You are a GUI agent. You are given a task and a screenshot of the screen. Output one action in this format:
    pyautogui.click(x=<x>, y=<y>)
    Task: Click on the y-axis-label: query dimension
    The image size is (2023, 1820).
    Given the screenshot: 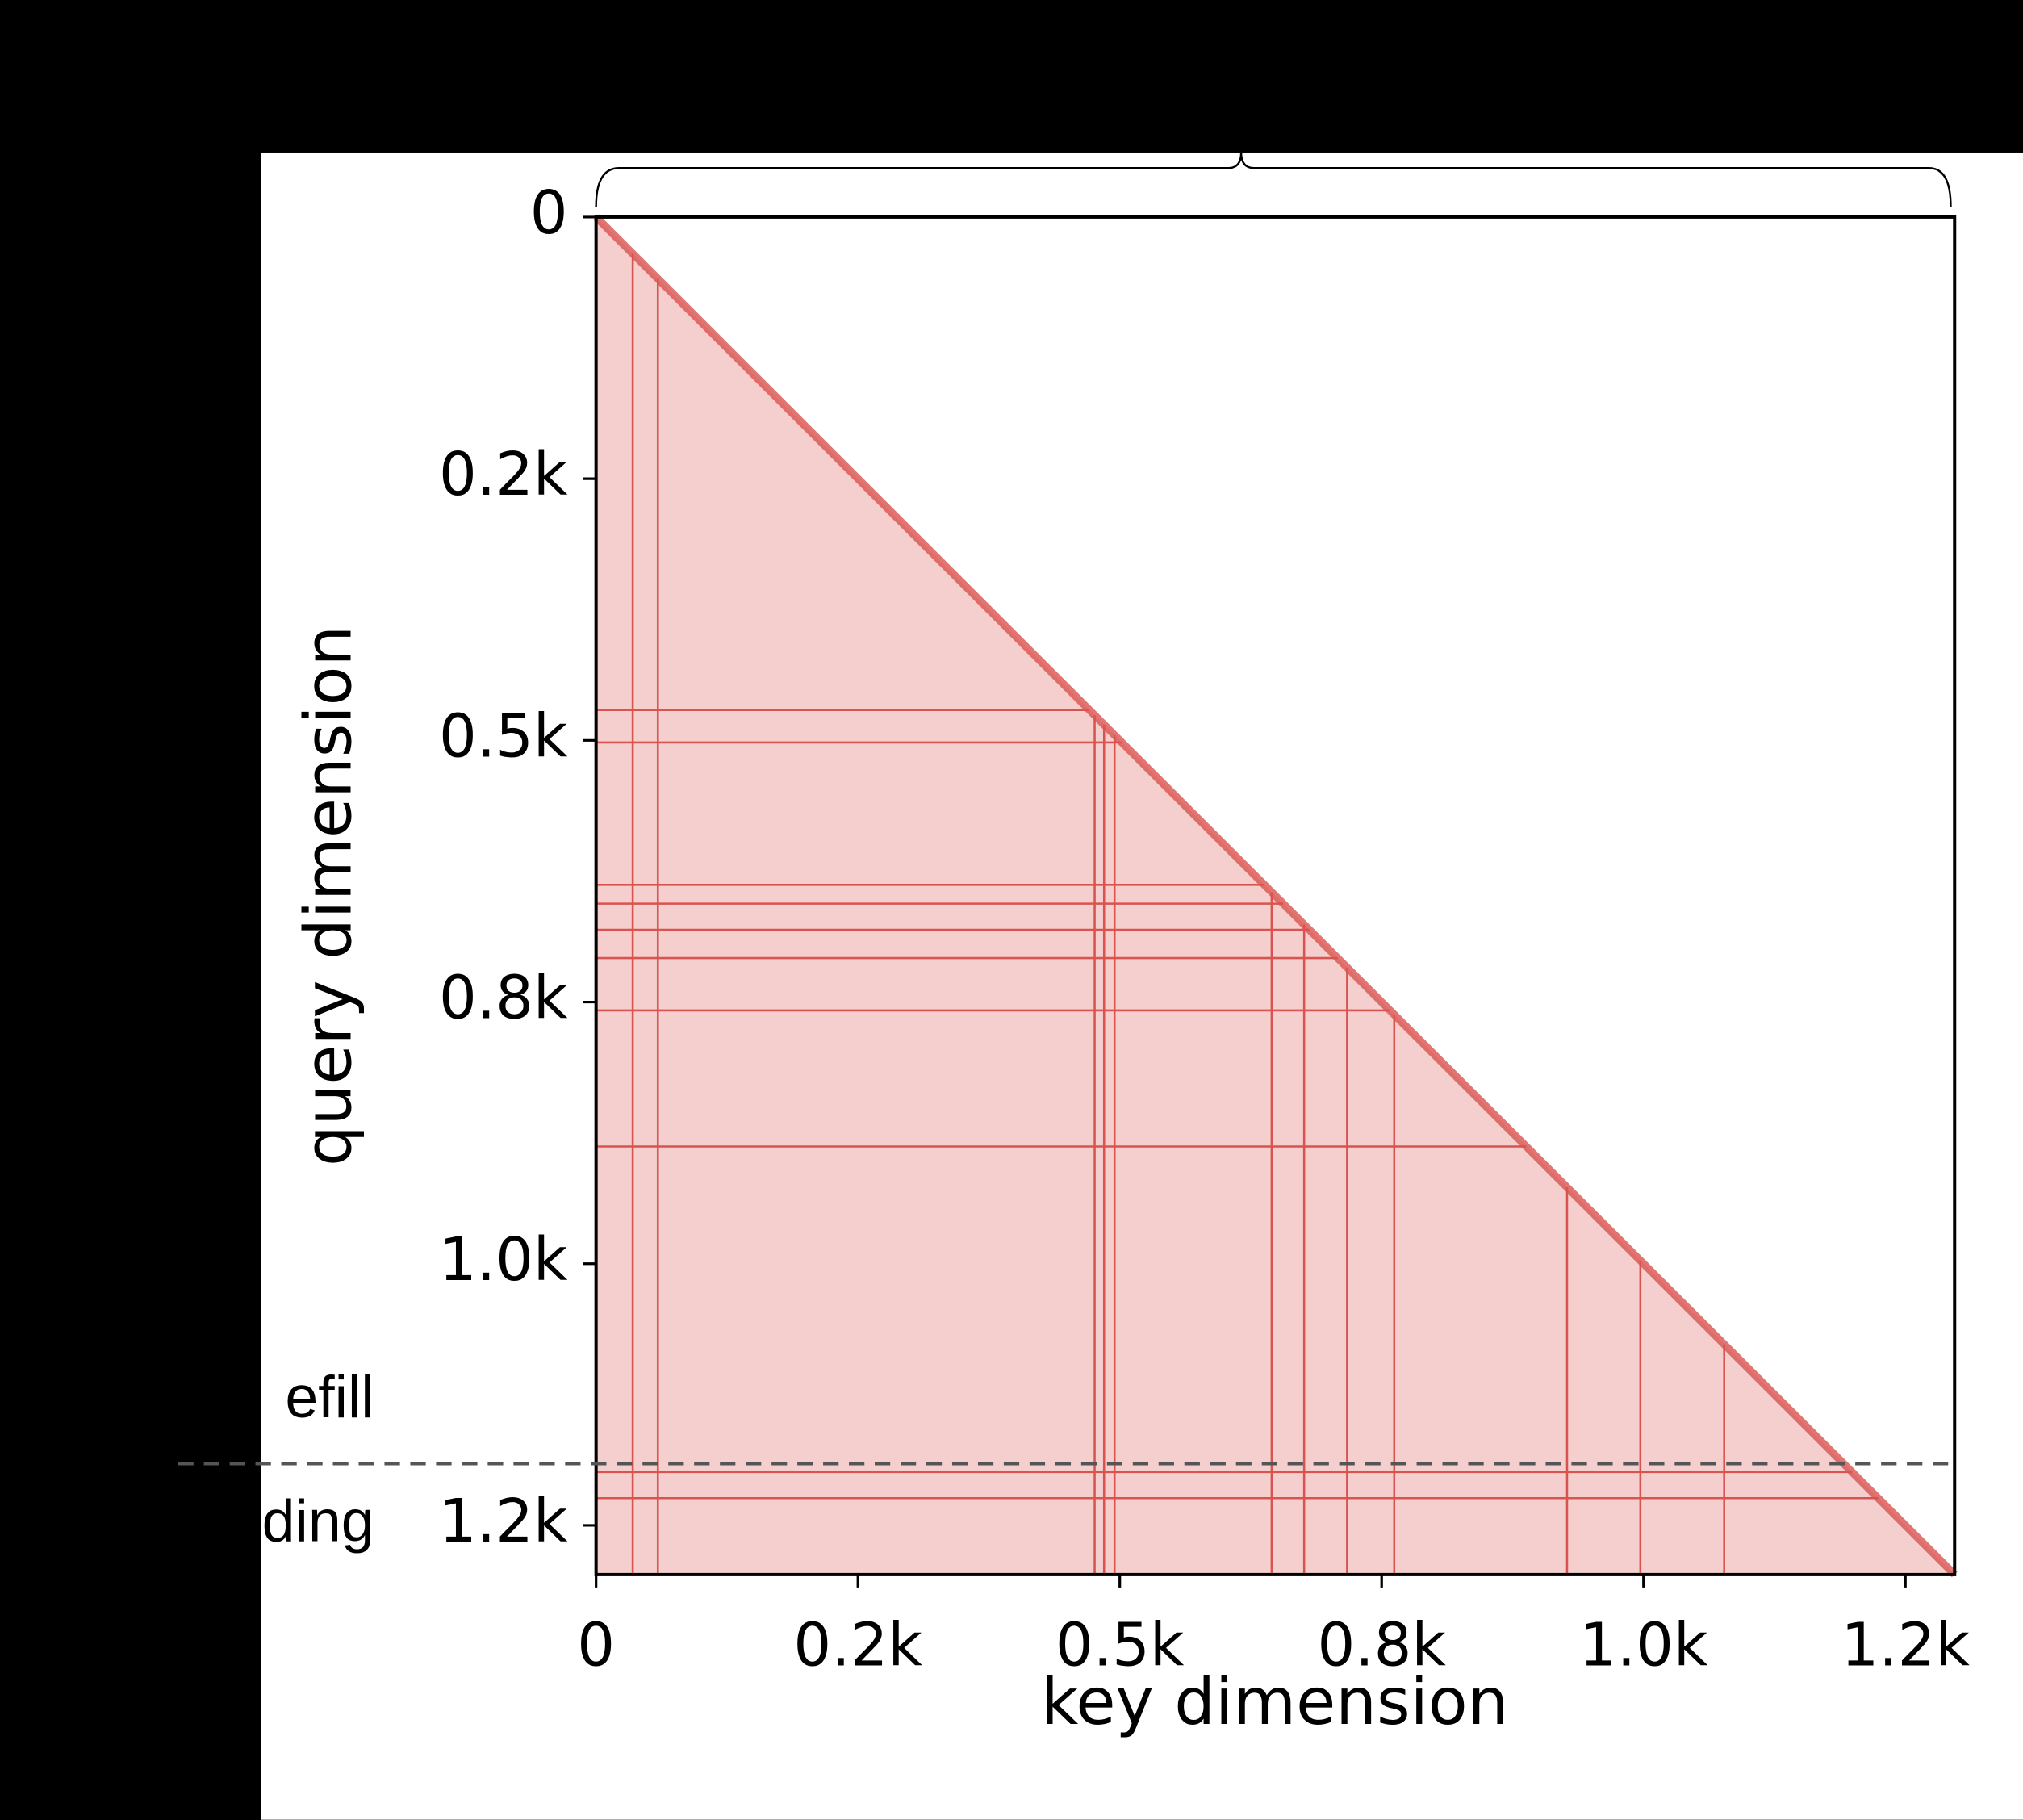 What is the action you would take?
    pyautogui.click(x=328, y=895)
    